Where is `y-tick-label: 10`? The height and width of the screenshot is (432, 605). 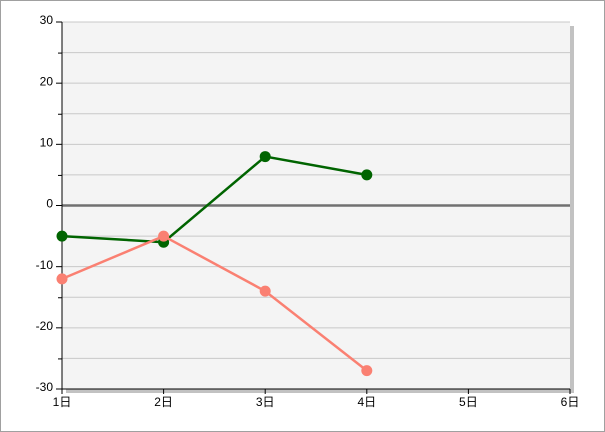 y-tick-label: 10 is located at coordinates (47, 143).